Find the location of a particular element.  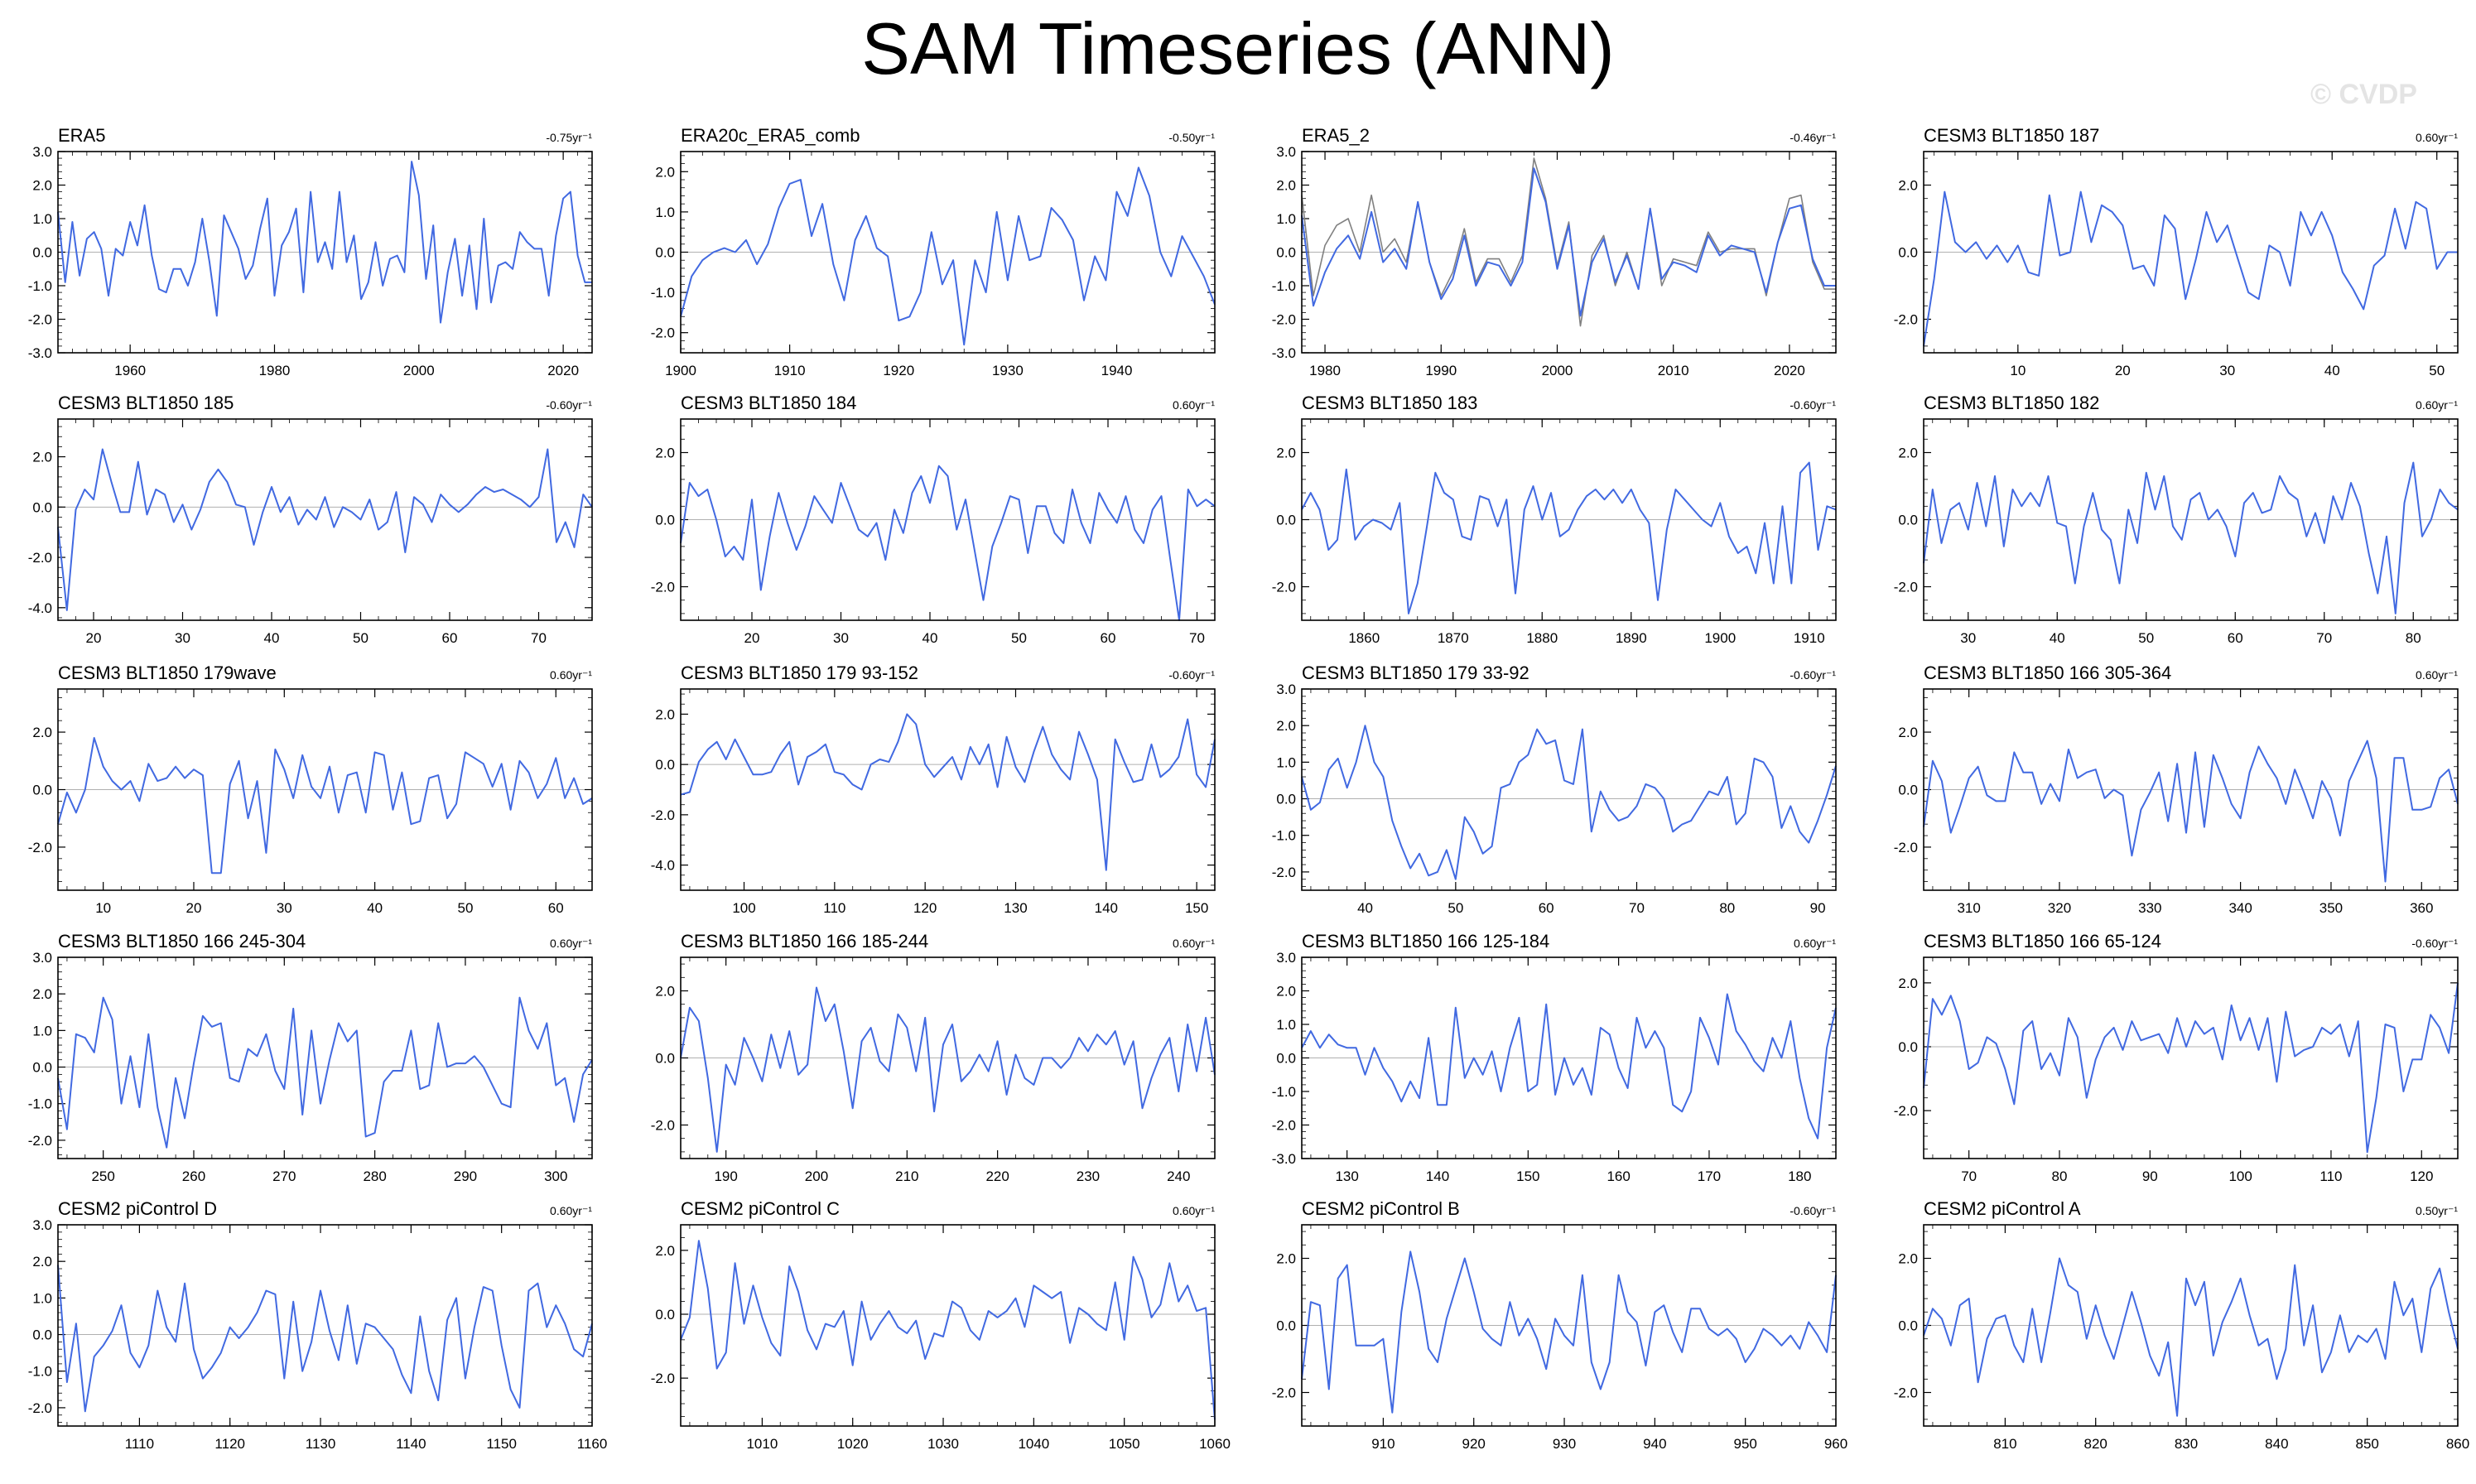

x-tick-label: 910 is located at coordinates (1383, 1444).